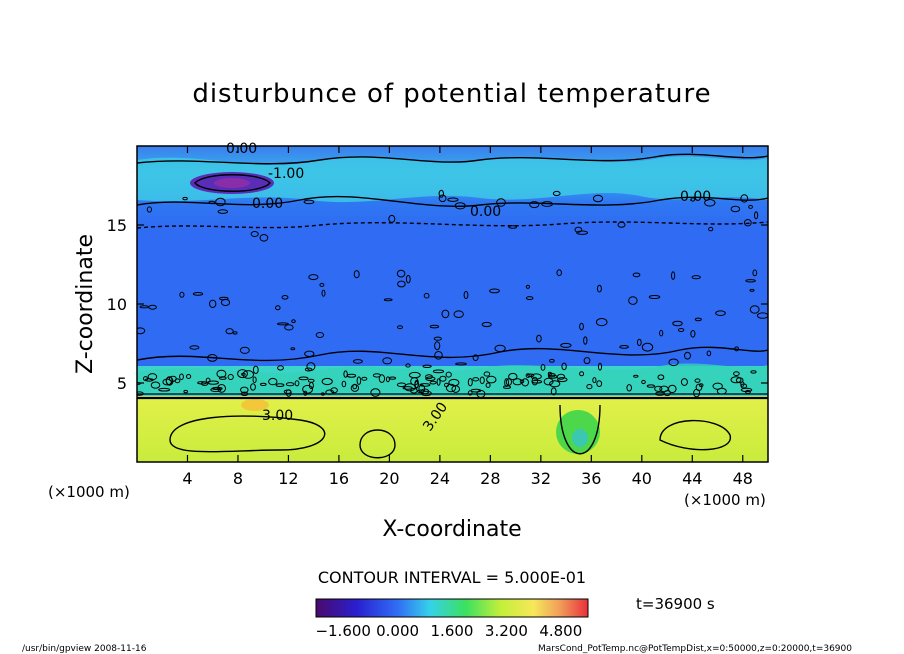 The width and height of the screenshot is (904, 654). I want to click on contour-label: 3.00, so click(277, 416).